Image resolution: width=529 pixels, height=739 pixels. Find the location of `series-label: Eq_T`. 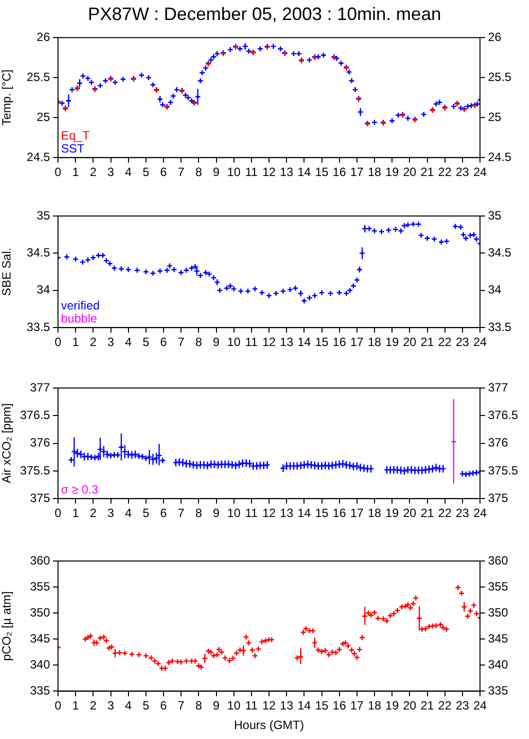

series-label: Eq_T is located at coordinates (75, 135).